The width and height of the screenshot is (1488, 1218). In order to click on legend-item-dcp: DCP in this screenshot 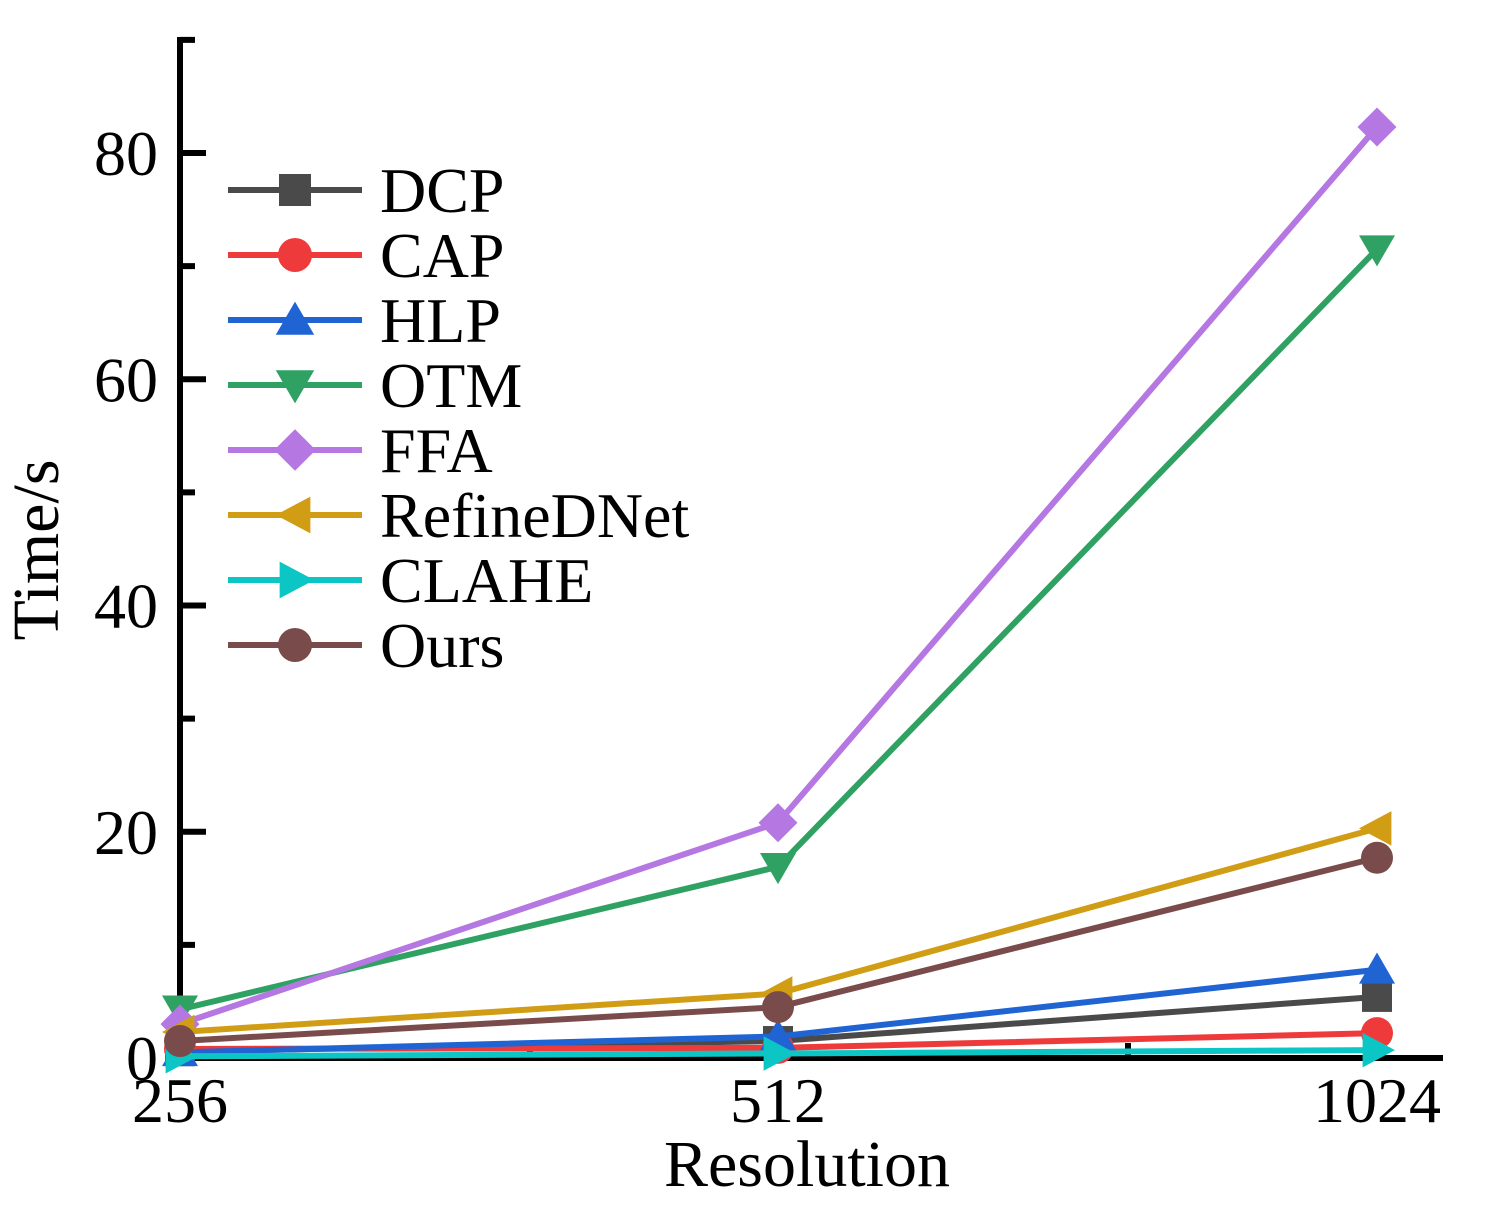, I will do `click(366, 190)`.